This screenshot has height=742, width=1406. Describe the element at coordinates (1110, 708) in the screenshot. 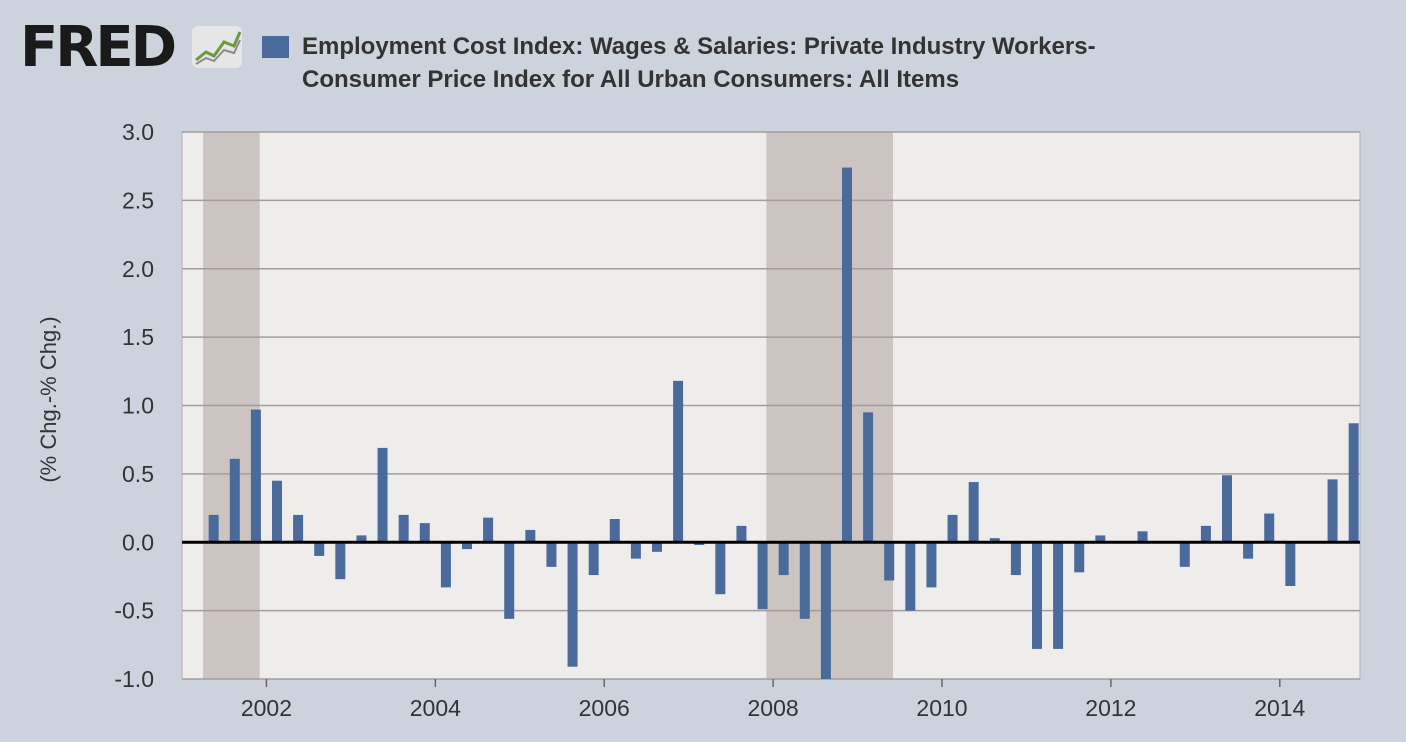

I see `x-tick-label: 2012` at that location.